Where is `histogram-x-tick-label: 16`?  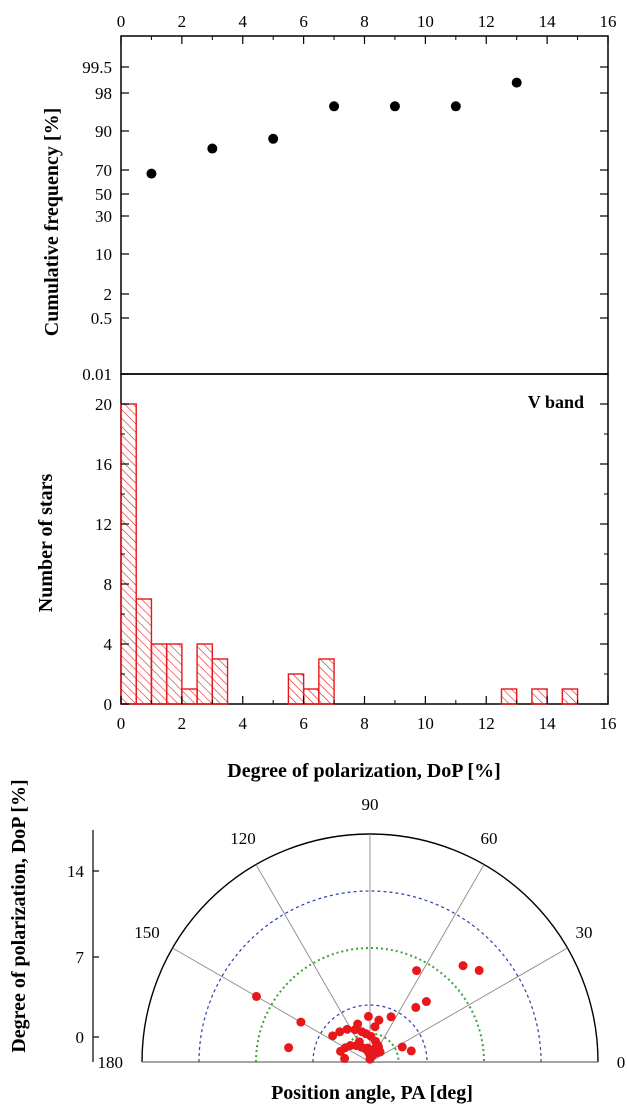 histogram-x-tick-label: 16 is located at coordinates (608, 723).